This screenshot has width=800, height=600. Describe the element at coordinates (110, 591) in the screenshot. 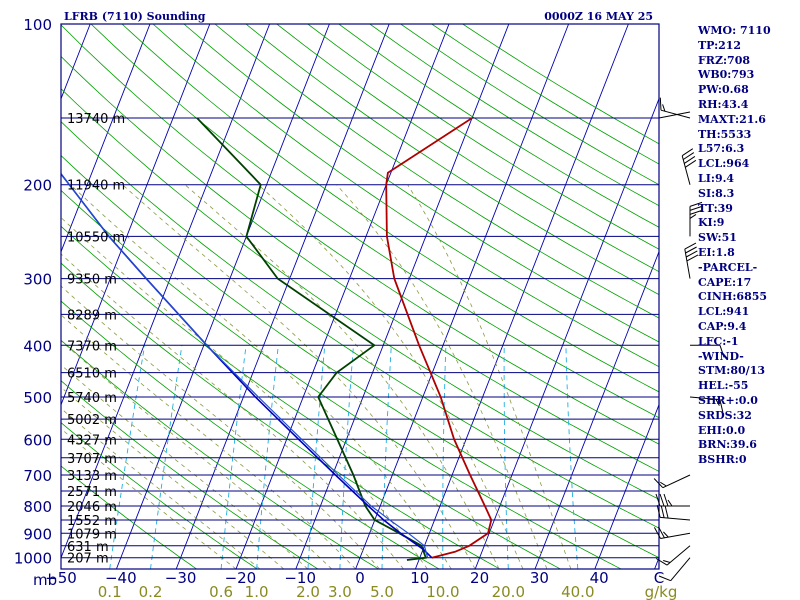

I see `mixing-ratio-label: 0.1` at that location.